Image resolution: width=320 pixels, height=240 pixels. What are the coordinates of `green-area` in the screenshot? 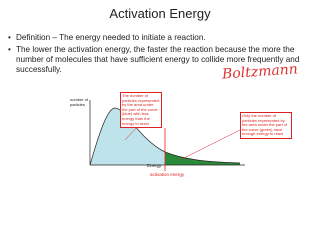 It's located at (202, 158).